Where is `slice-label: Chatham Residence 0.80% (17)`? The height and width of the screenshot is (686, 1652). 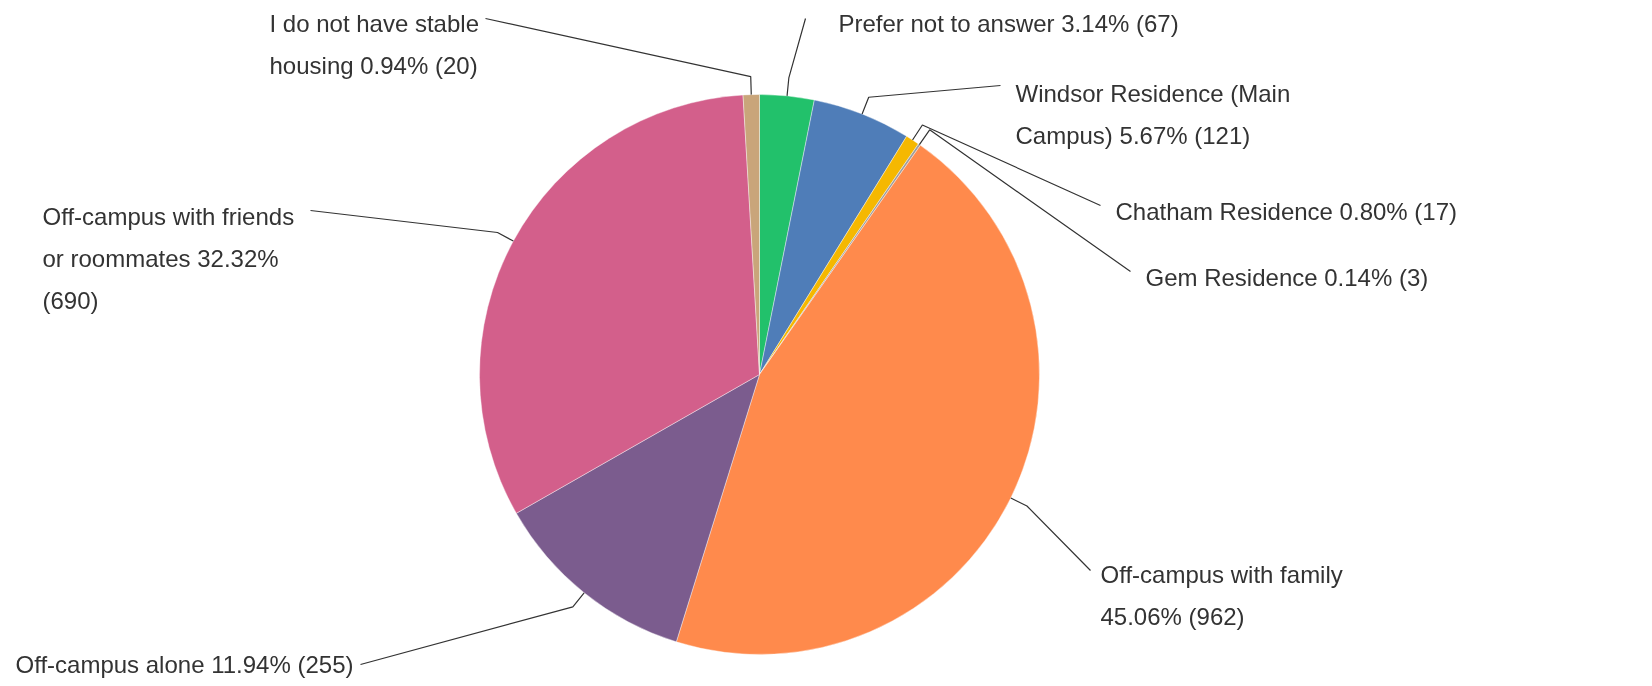 slice-label: Chatham Residence 0.80% (17) is located at coordinates (1286, 211).